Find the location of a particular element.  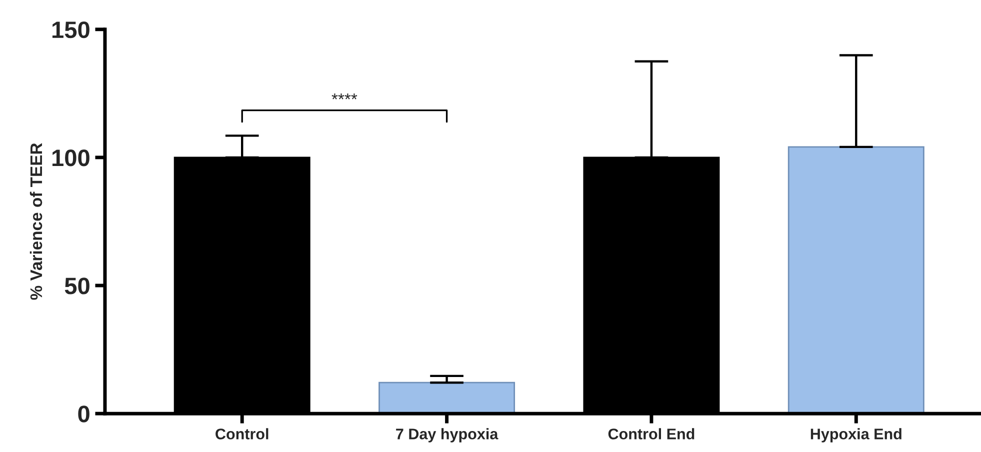

y-axis-title: % Varience of TEER is located at coordinates (36, 221).